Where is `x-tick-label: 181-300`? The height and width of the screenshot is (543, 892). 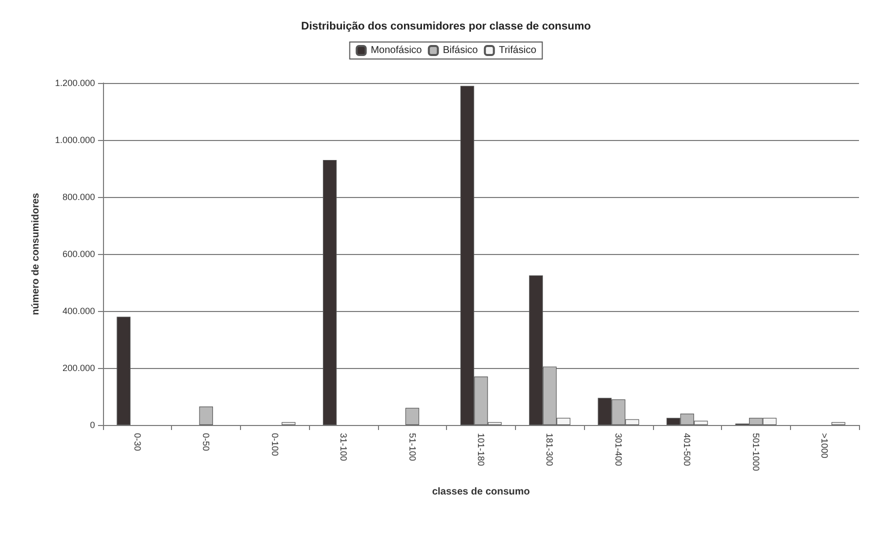
x-tick-label: 181-300 is located at coordinates (549, 449).